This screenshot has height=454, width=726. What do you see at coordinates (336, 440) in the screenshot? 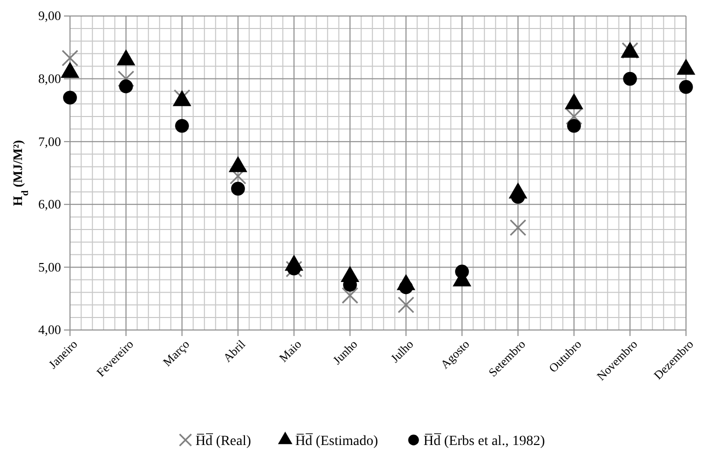
I see `legend-label: H̅d̅ (Estimado)` at bounding box center [336, 440].